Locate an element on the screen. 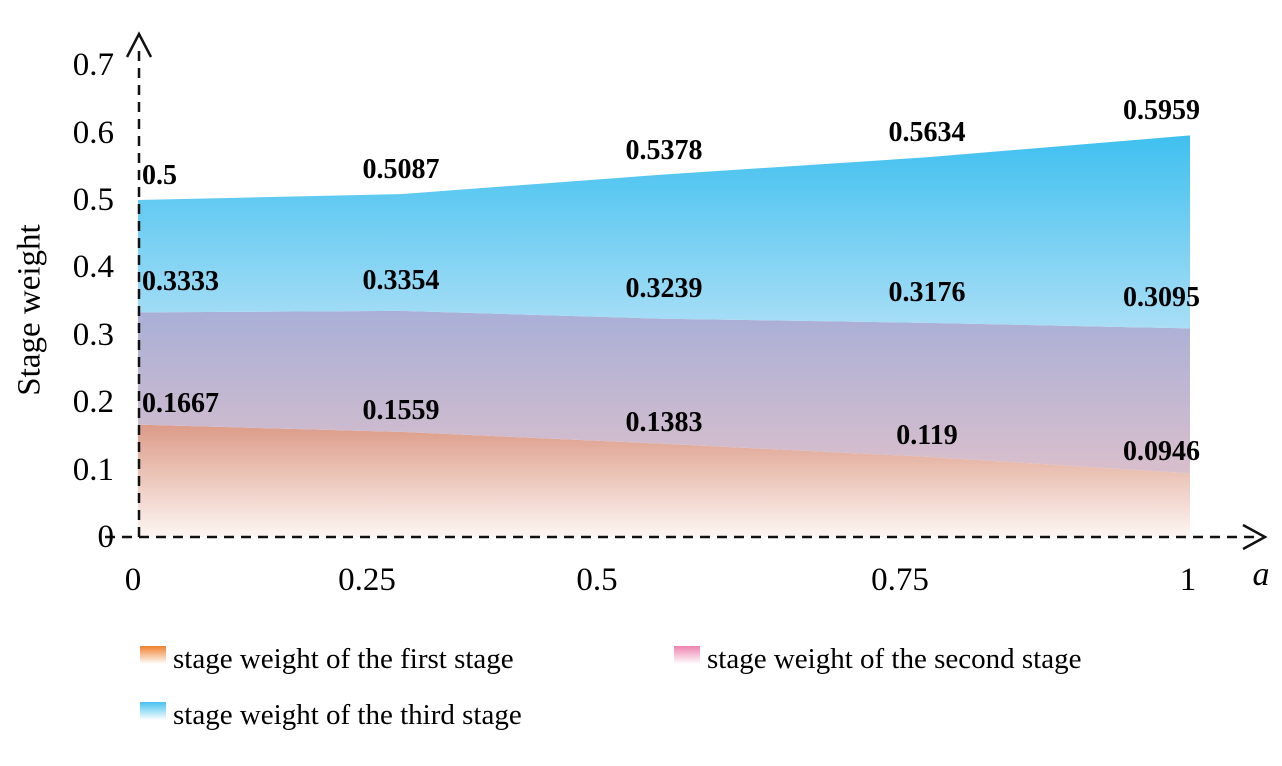 This screenshot has height=766, width=1282. y-tick-label: 0.7 is located at coordinates (93, 65).